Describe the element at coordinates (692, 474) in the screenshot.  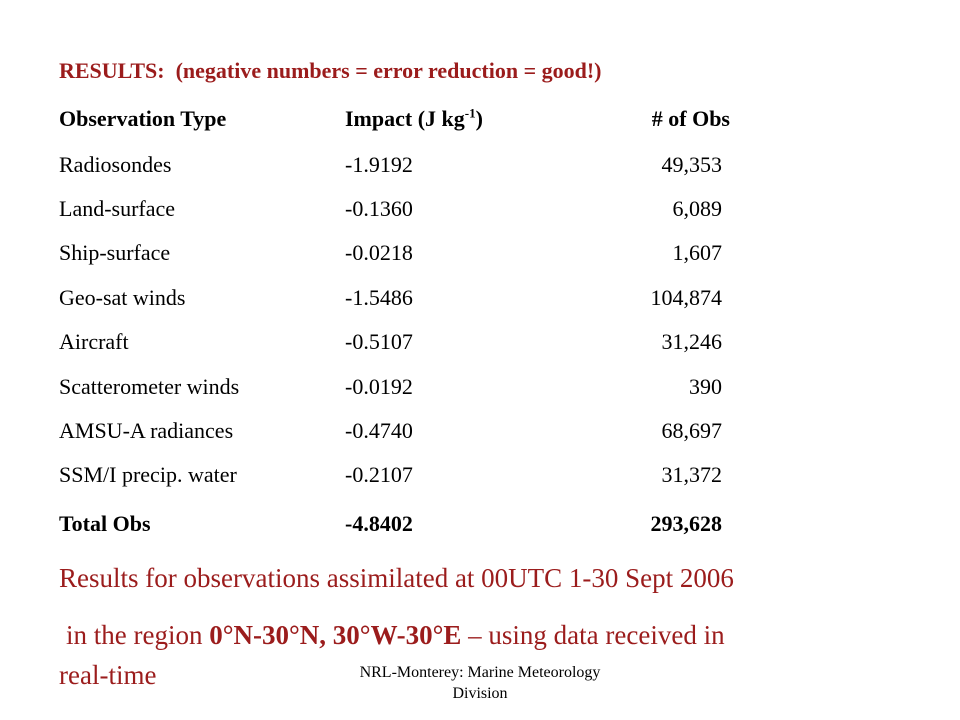
I see `row-count: 31,372` at that location.